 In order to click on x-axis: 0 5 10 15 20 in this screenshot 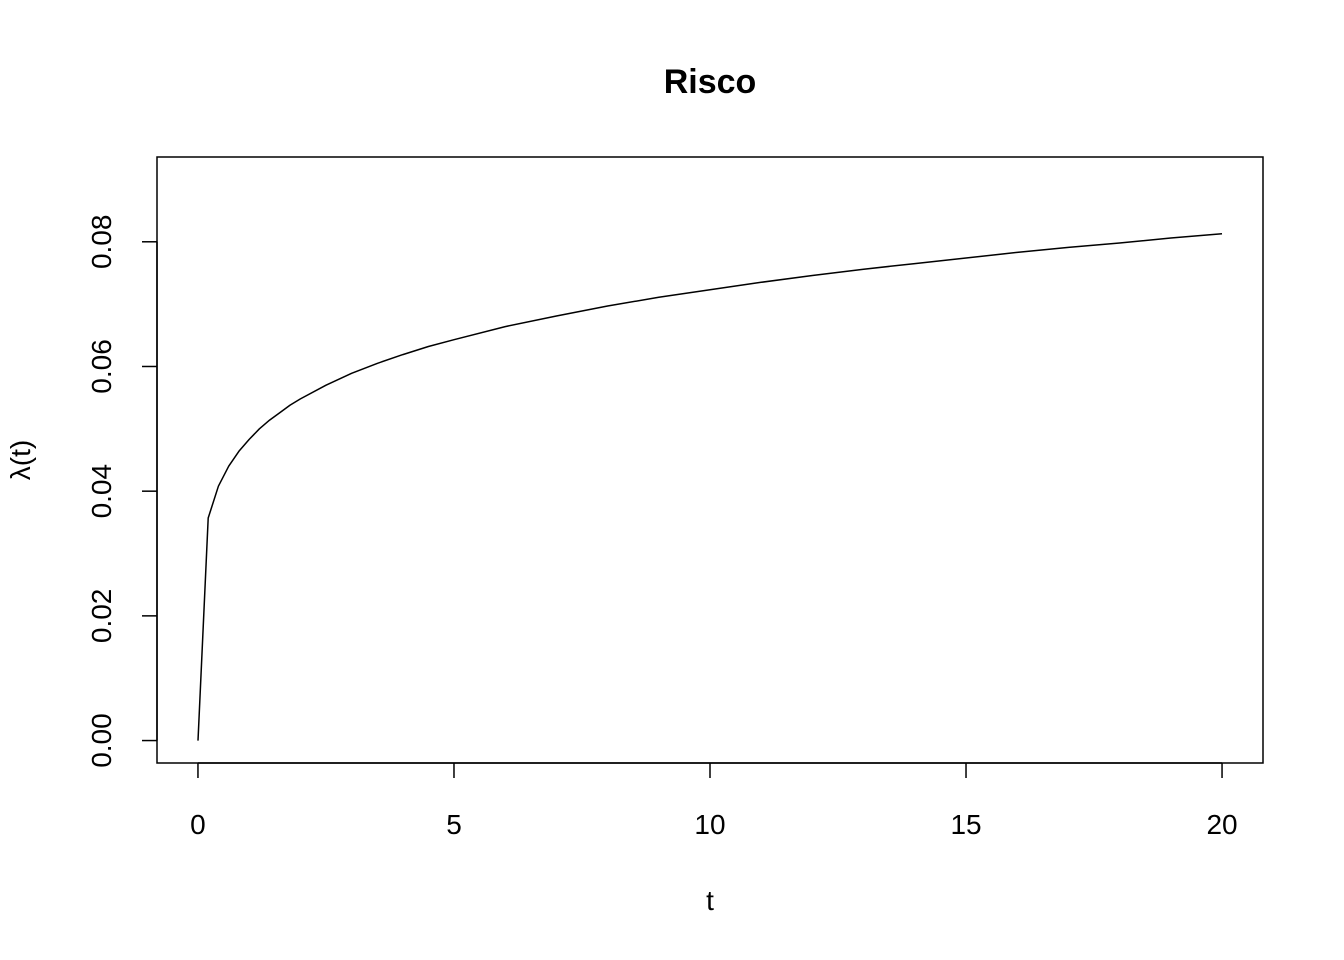, I will do `click(714, 801)`.